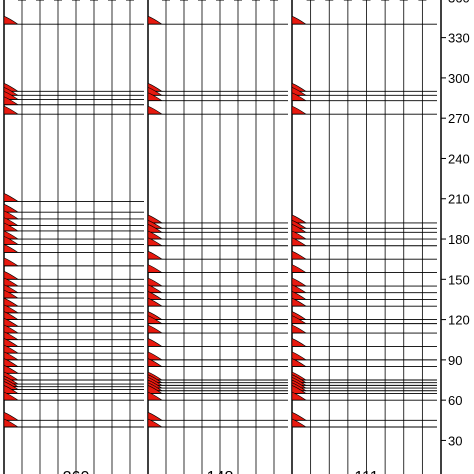 The image size is (474, 474). Describe the element at coordinates (459, 2) in the screenshot. I see `y-tick-label: 360` at that location.